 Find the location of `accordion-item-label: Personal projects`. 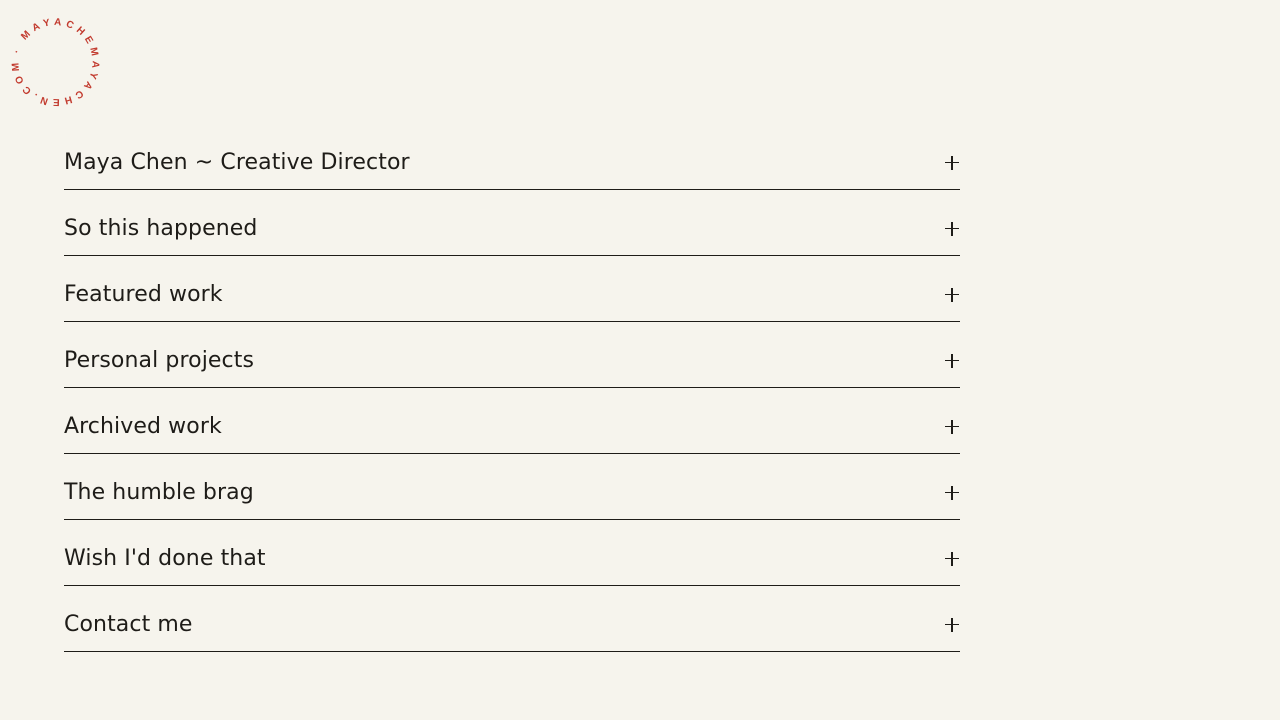

accordion-item-label: Personal projects is located at coordinates (159, 360).